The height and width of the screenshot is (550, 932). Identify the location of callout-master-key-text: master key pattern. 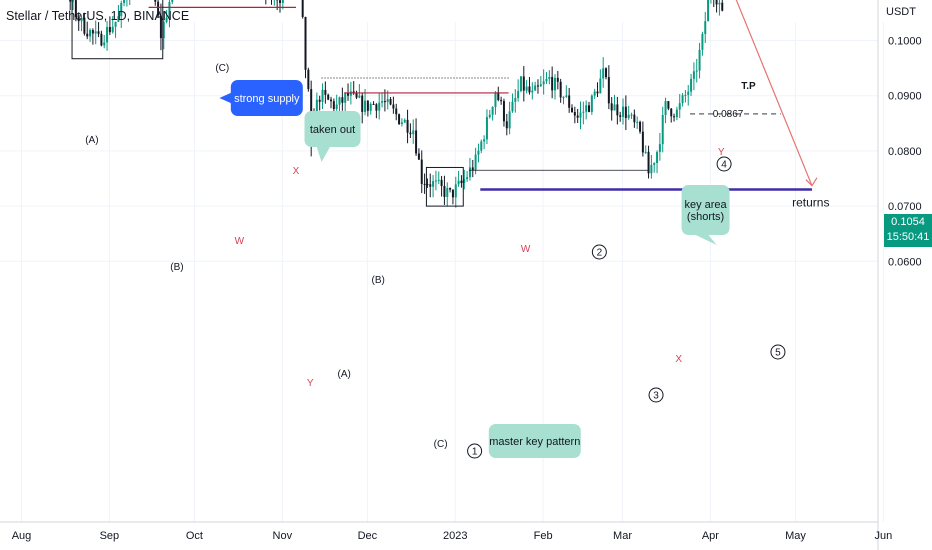
(534, 442).